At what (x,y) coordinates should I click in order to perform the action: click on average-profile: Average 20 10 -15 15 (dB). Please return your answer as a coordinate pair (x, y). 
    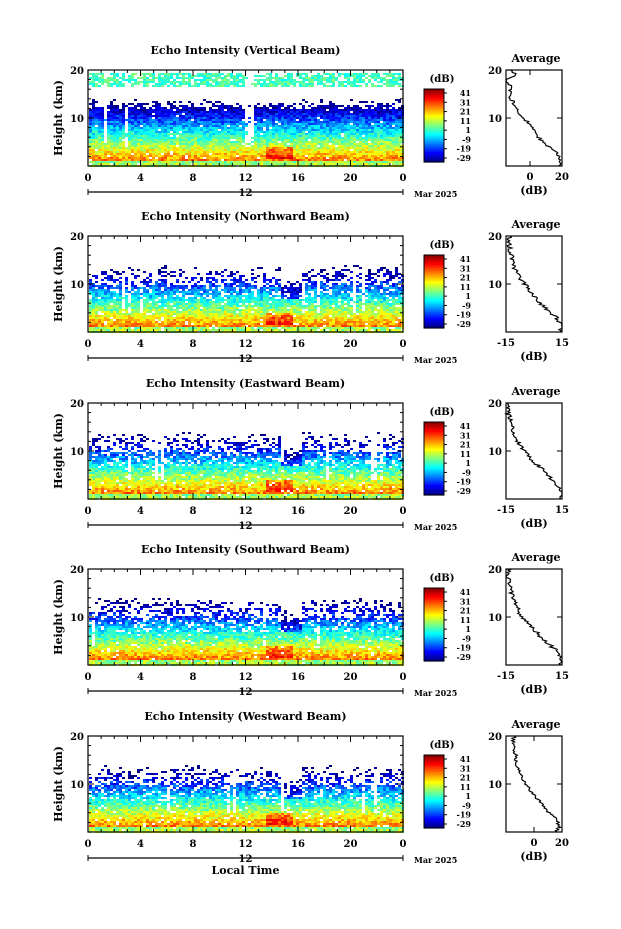
    Looking at the image, I should click on (528, 457).